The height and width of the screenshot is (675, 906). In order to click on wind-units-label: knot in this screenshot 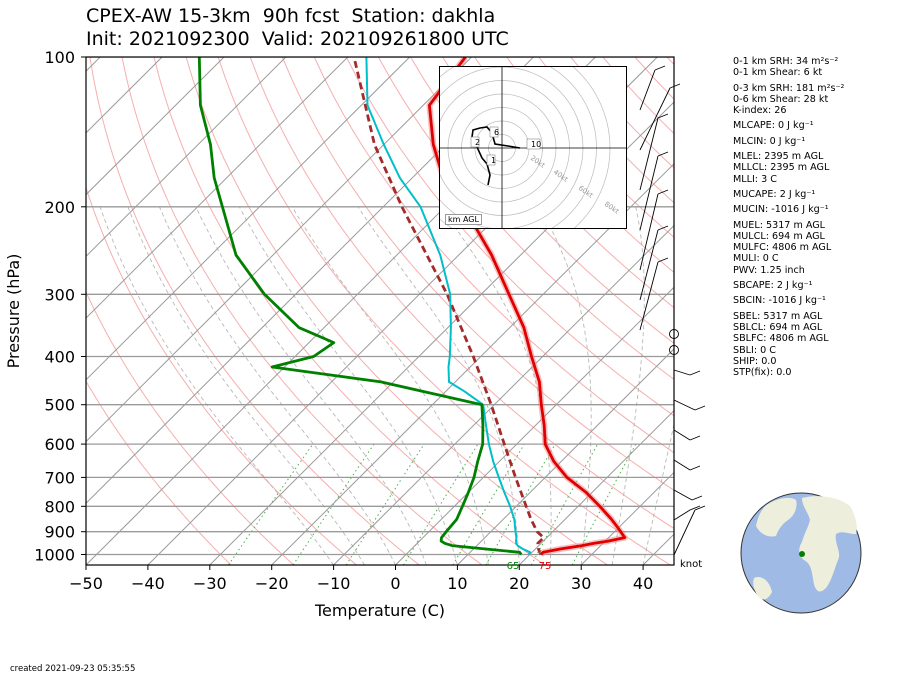, I will do `click(691, 564)`.